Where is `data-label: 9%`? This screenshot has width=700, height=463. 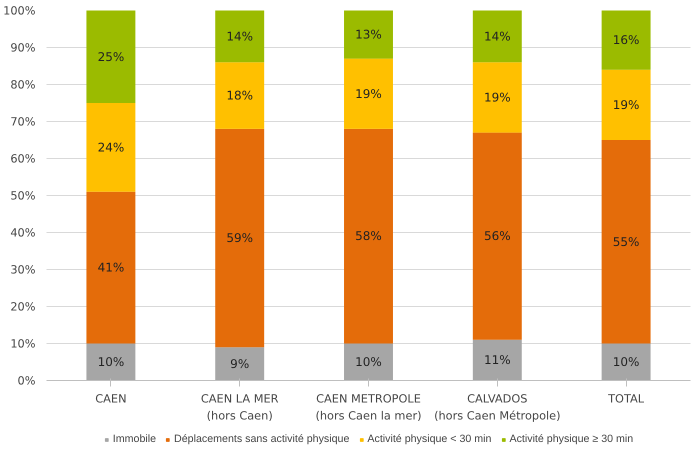 data-label: 9% is located at coordinates (240, 363).